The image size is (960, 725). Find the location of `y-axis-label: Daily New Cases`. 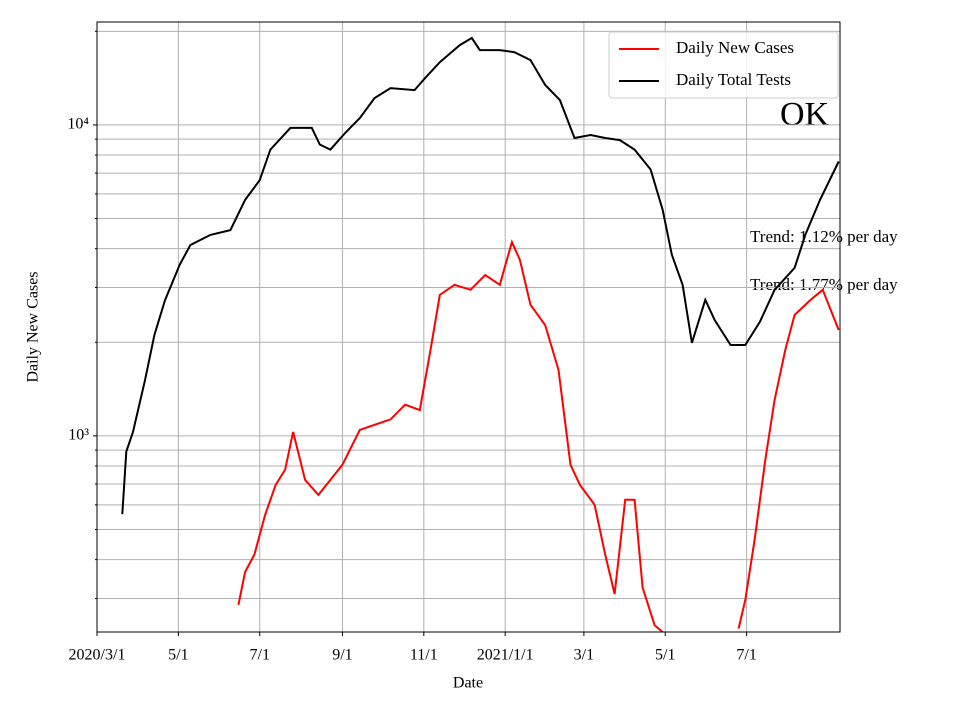

y-axis-label: Daily New Cases is located at coordinates (33, 326).